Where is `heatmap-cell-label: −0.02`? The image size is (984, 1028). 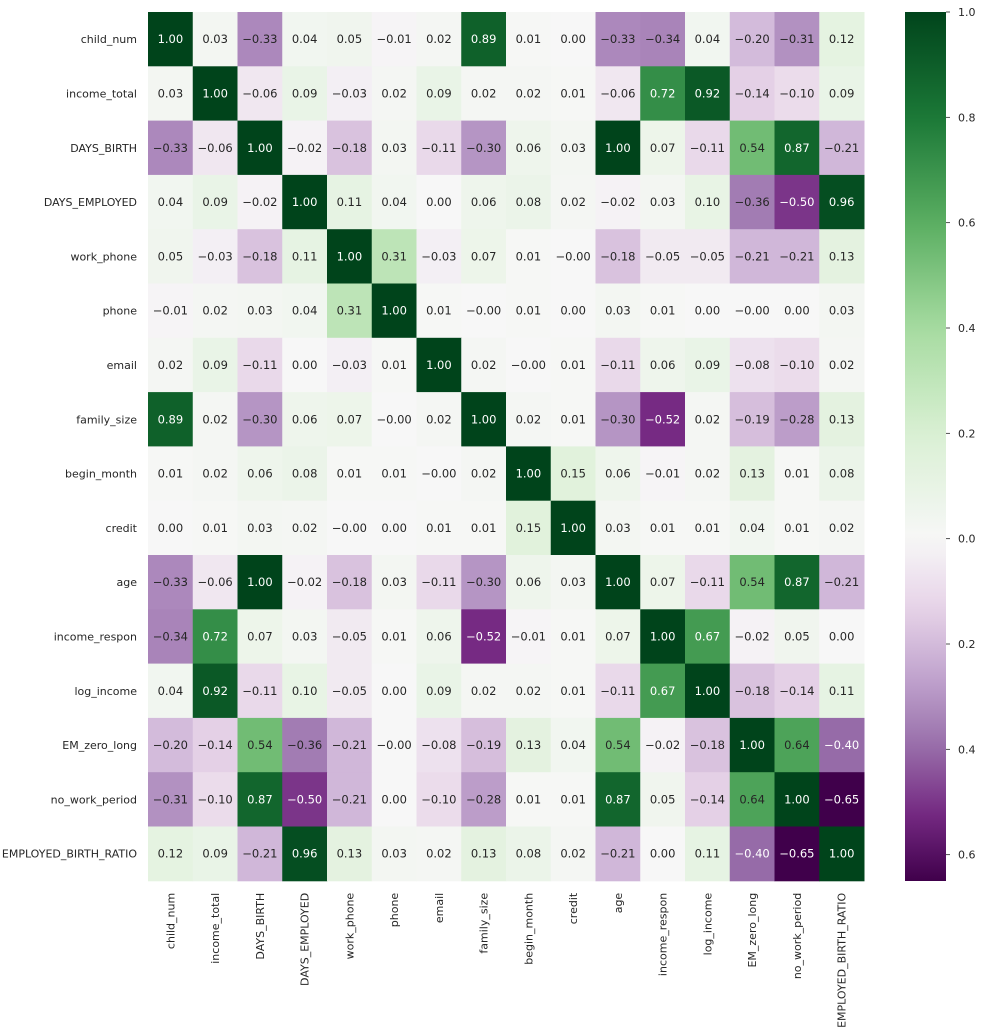
heatmap-cell-label: −0.02 is located at coordinates (752, 636).